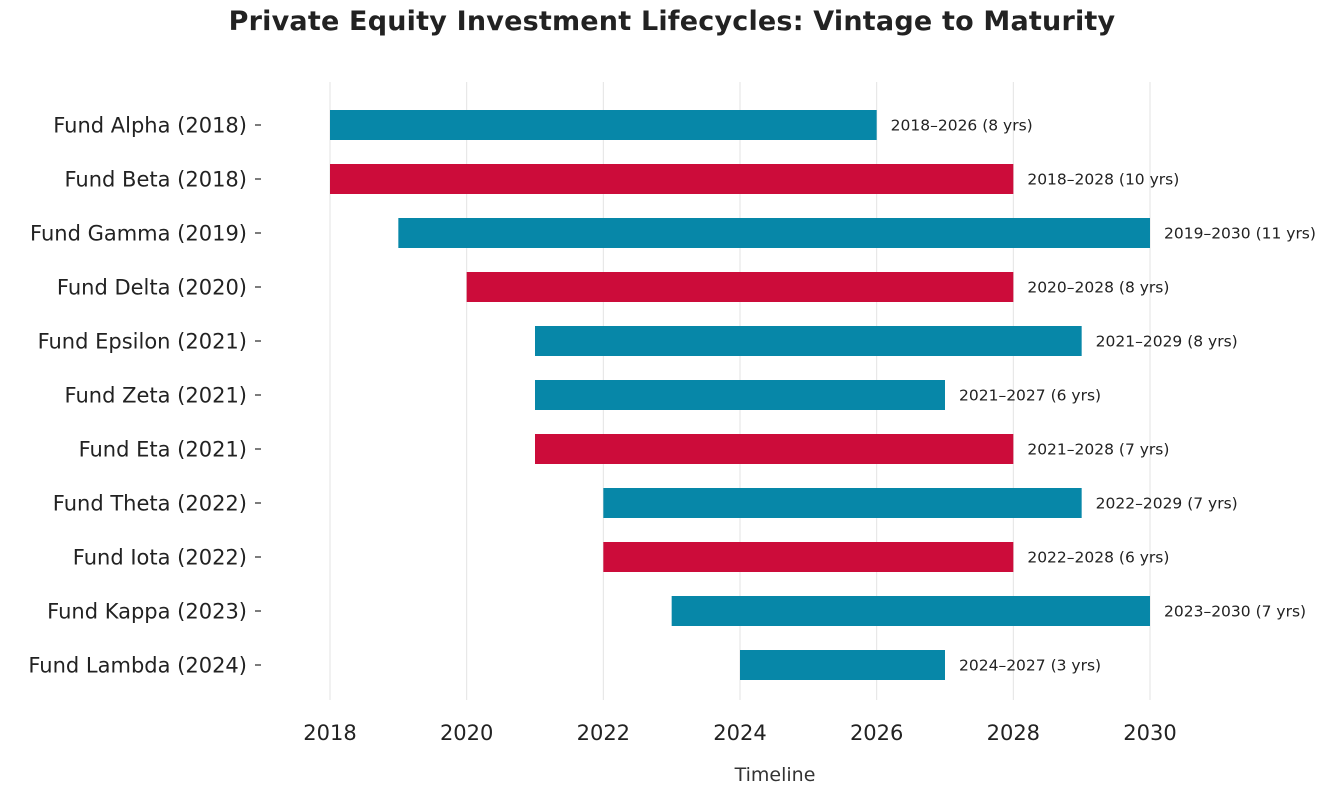 Image resolution: width=1344 pixels, height=800 pixels. Describe the element at coordinates (160, 558) in the screenshot. I see `y-axis-label: Fund Iota (2022)` at that location.